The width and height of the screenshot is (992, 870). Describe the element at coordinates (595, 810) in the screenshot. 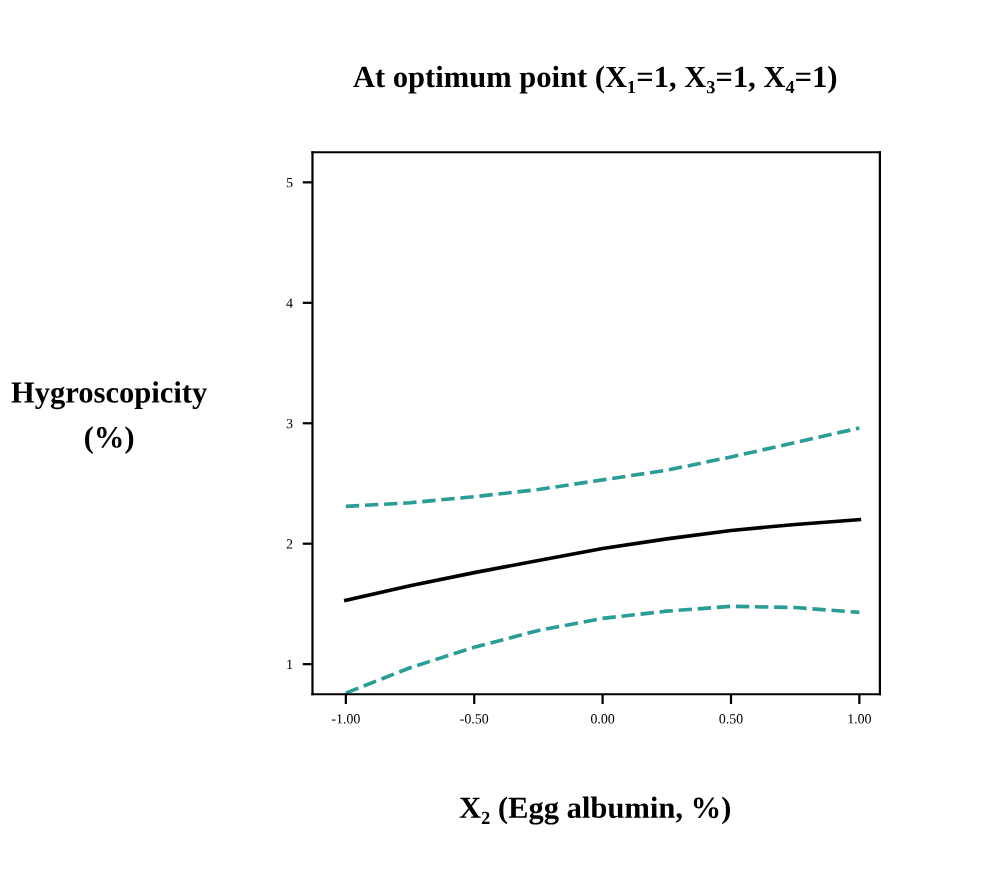

I see `x-axis-title: X₂ (Egg albumin, %)` at that location.